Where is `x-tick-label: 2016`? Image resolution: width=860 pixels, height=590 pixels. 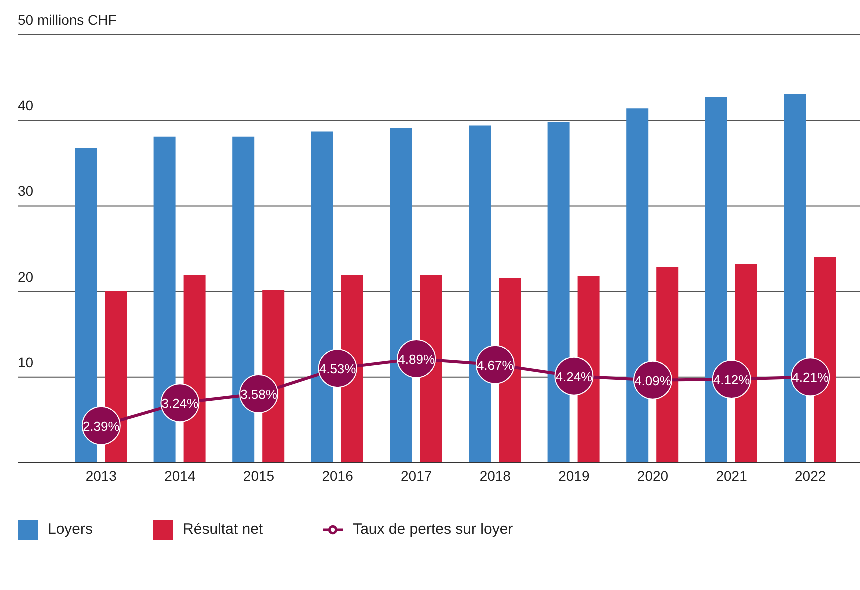
x-tick-label: 2016 is located at coordinates (338, 476).